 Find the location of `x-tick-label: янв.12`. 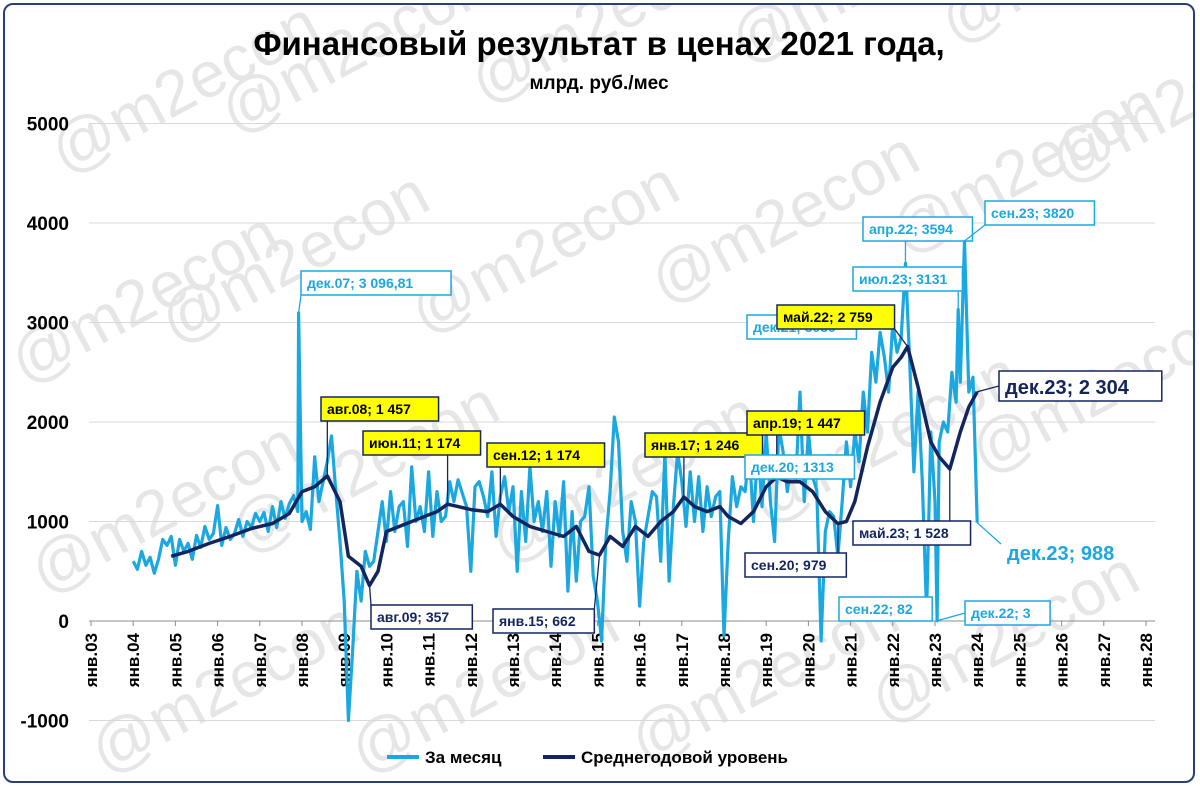

x-tick-label: янв.12 is located at coordinates (471, 660).